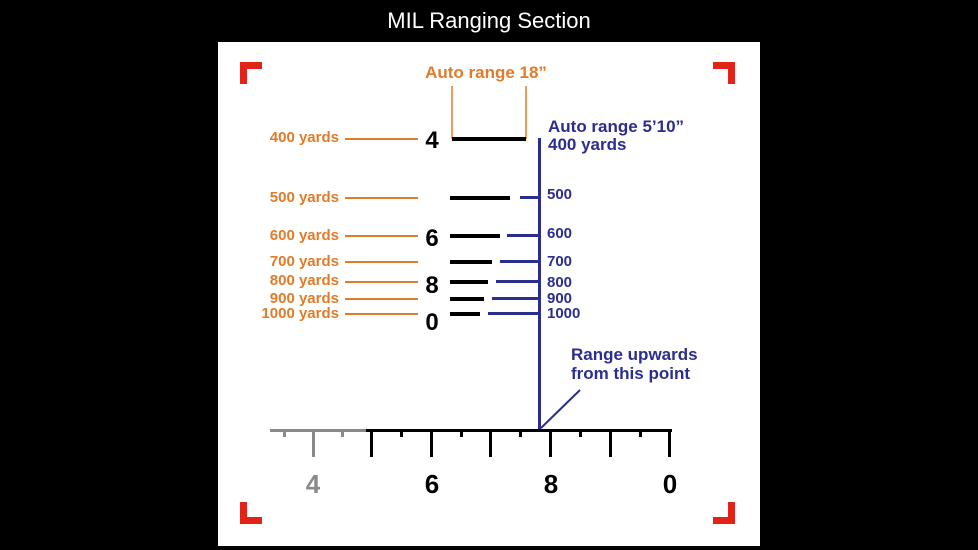  I want to click on title-bar: MIL Ranging Section, so click(489, 21).